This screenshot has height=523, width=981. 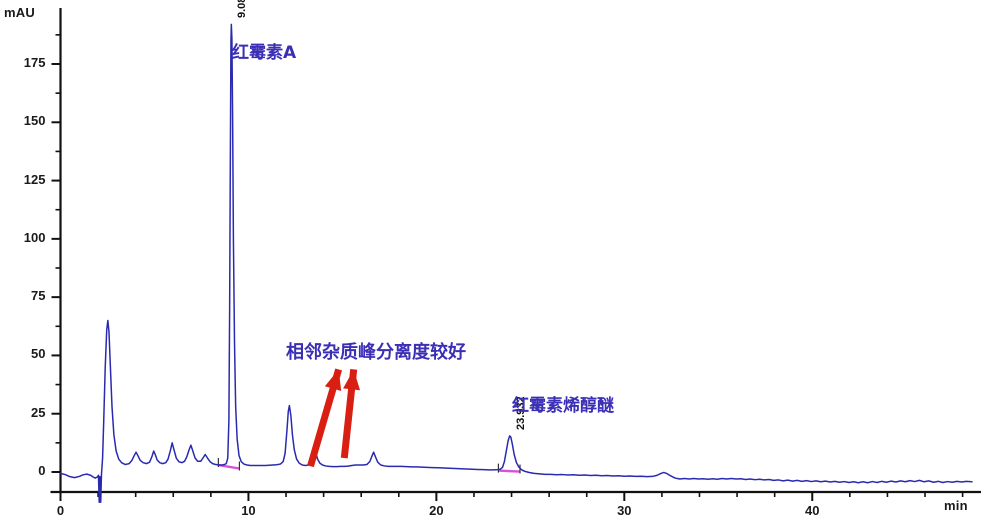 What do you see at coordinates (334, 418) in the screenshot?
I see `callout-arrows` at bounding box center [334, 418].